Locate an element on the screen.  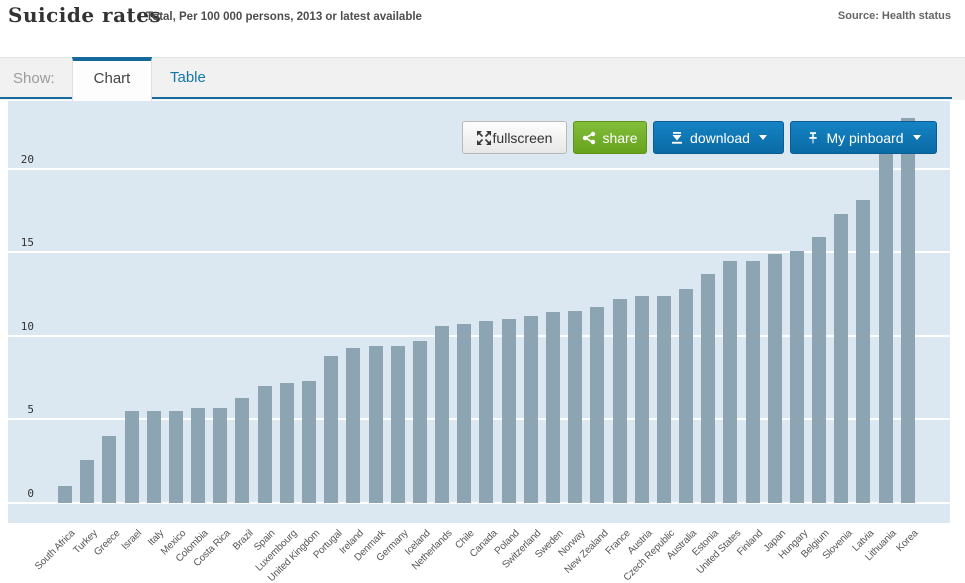
bar-poland is located at coordinates (508, 411).